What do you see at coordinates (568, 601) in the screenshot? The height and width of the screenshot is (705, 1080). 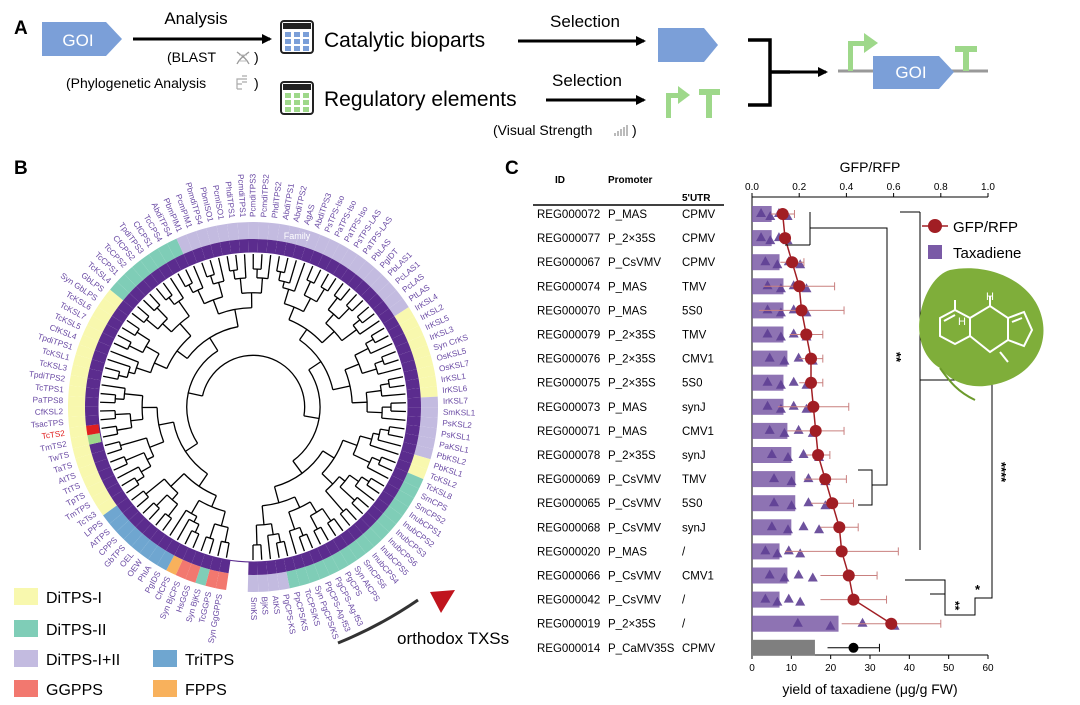 I see `table-cell-id: REG000042` at bounding box center [568, 601].